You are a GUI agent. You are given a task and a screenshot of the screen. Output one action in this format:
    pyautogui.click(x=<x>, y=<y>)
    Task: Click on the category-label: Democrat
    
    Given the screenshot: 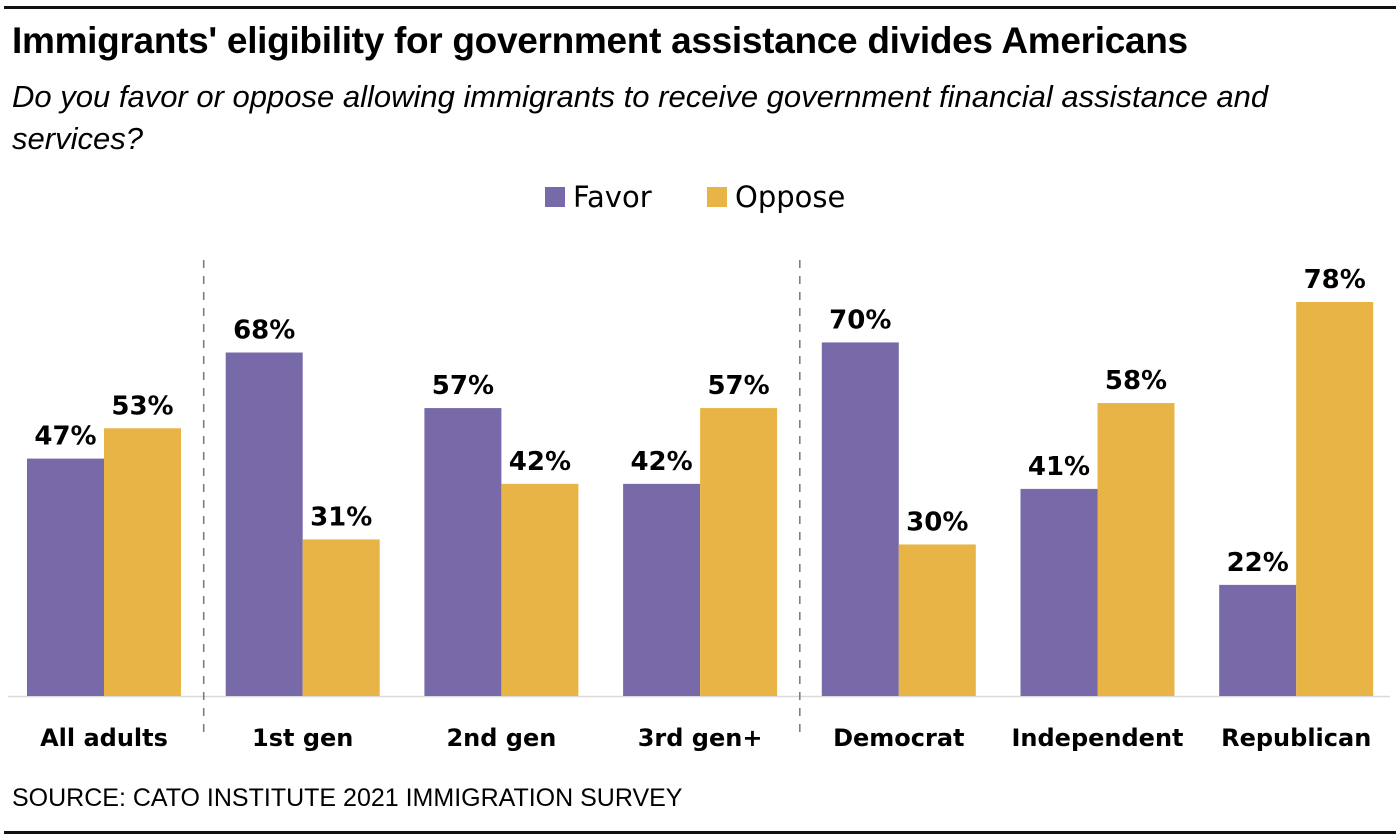 What is the action you would take?
    pyautogui.click(x=898, y=738)
    